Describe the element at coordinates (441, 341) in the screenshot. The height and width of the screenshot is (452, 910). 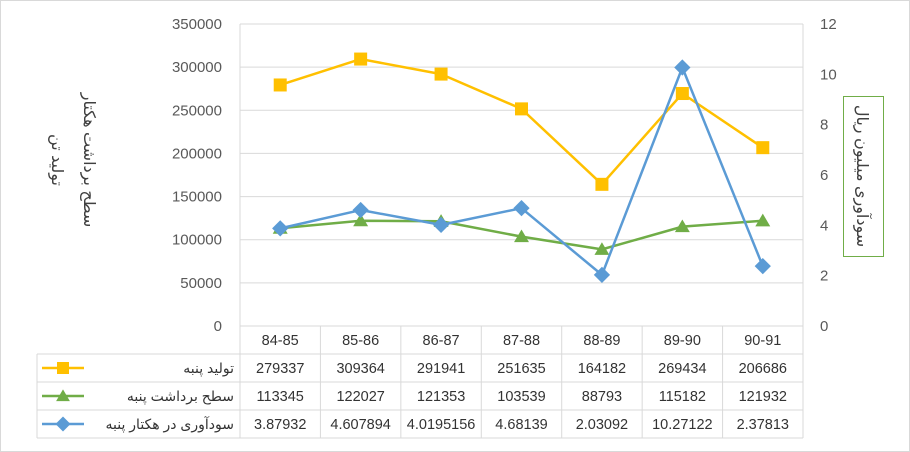
I see `category-label: 86-87` at that location.